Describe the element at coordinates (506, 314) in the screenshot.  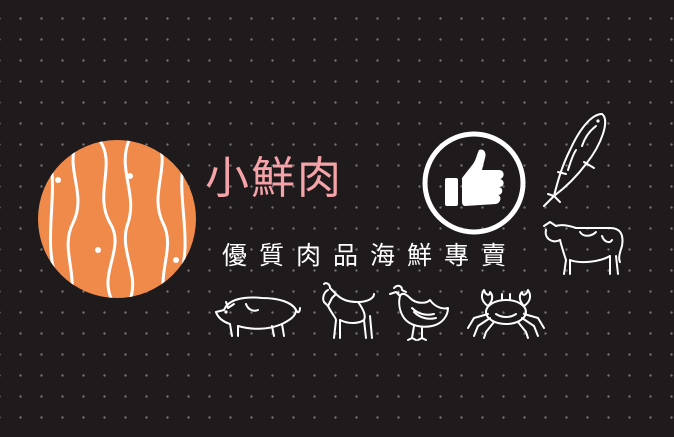
I see `crab-icon` at that location.